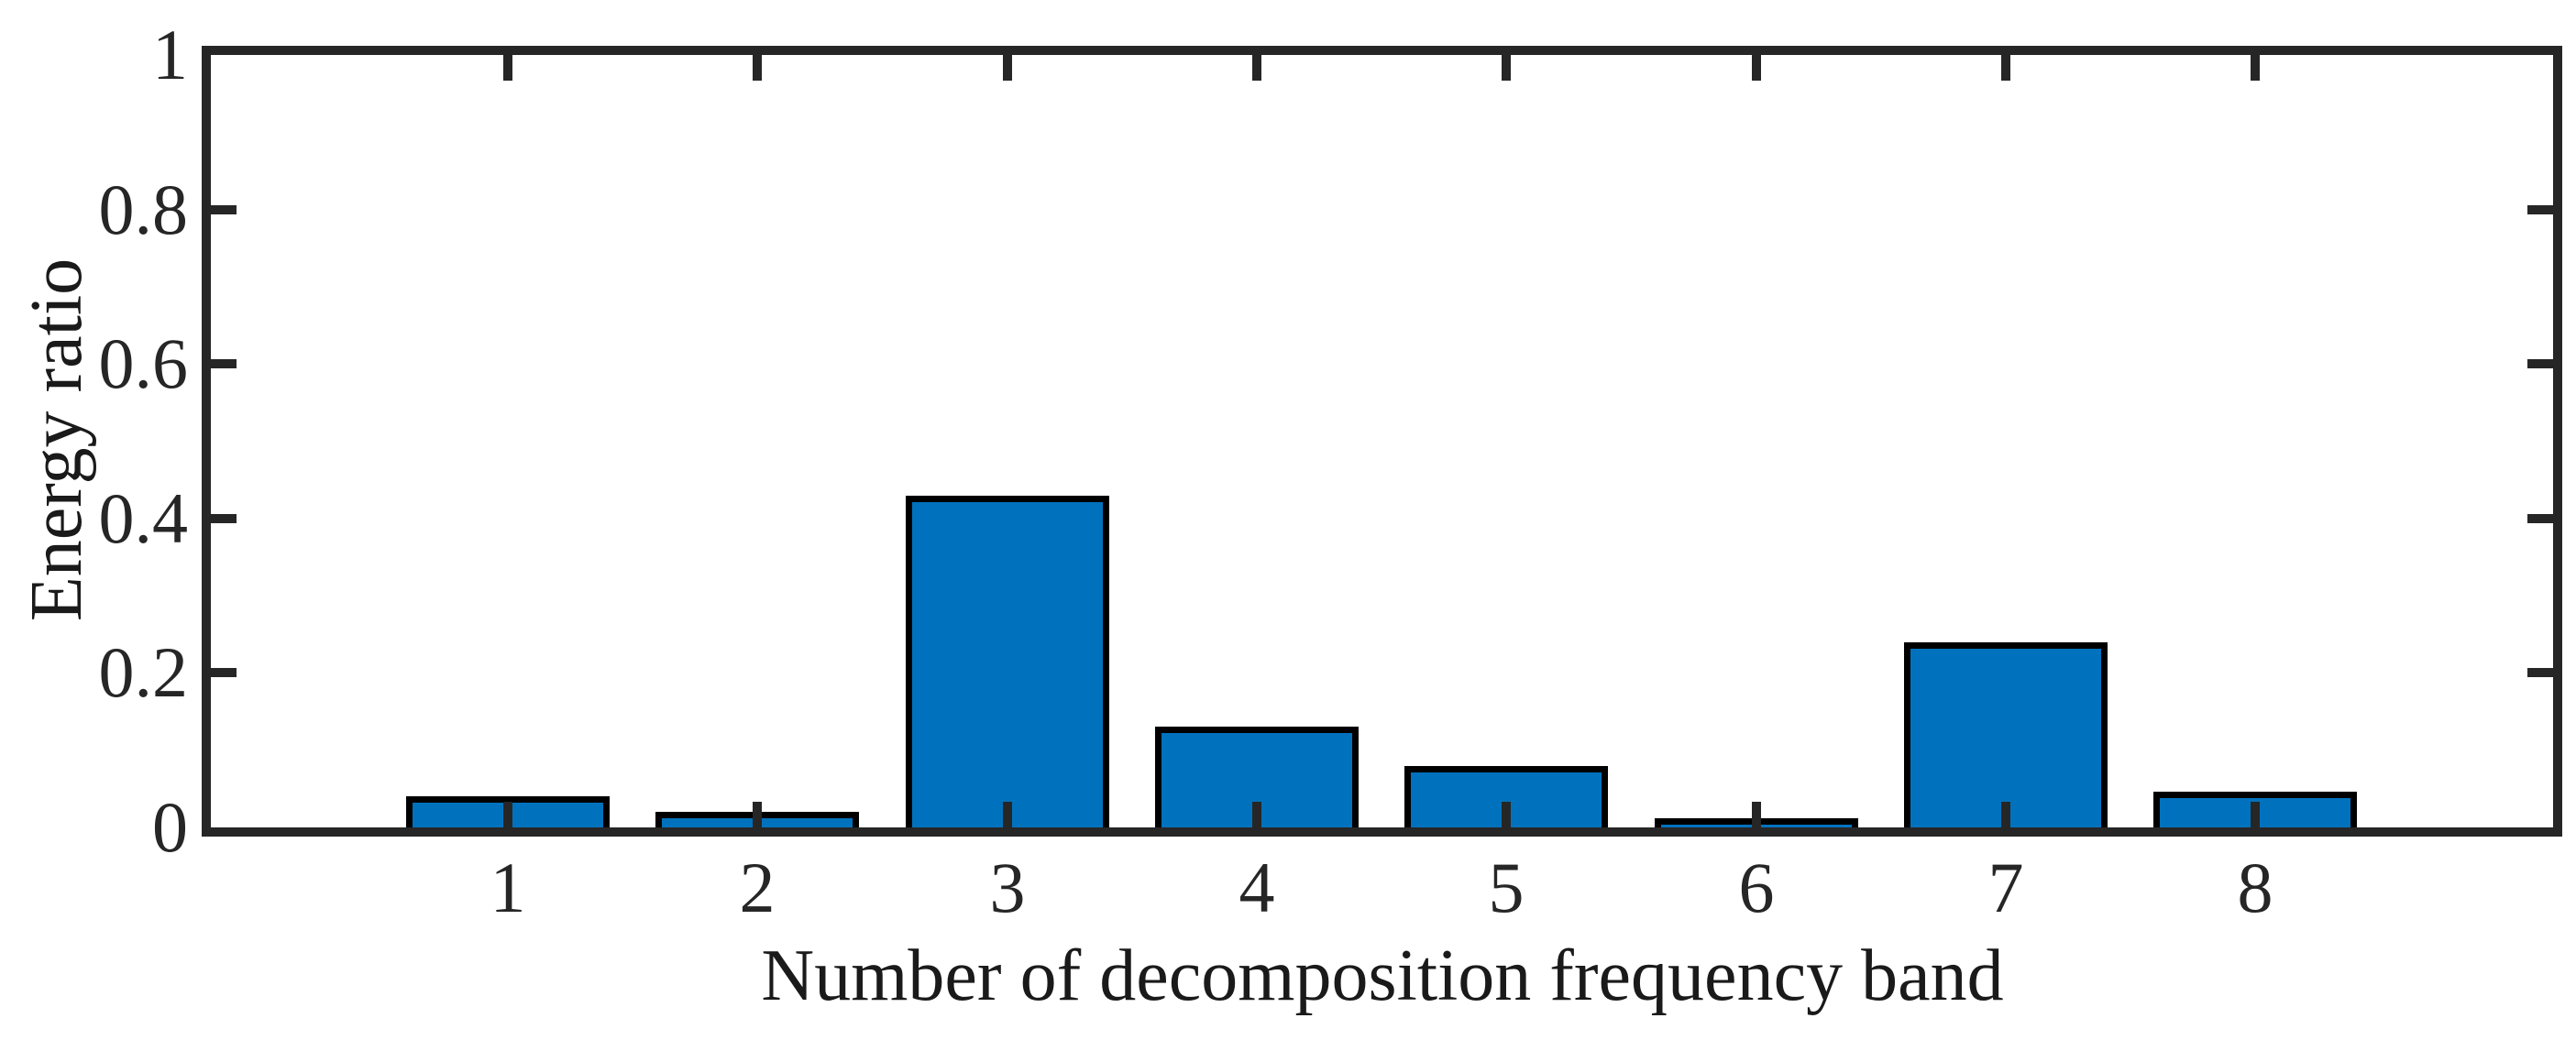 The height and width of the screenshot is (1040, 2576). What do you see at coordinates (143, 209) in the screenshot?
I see `y-tick-label: 0.8` at bounding box center [143, 209].